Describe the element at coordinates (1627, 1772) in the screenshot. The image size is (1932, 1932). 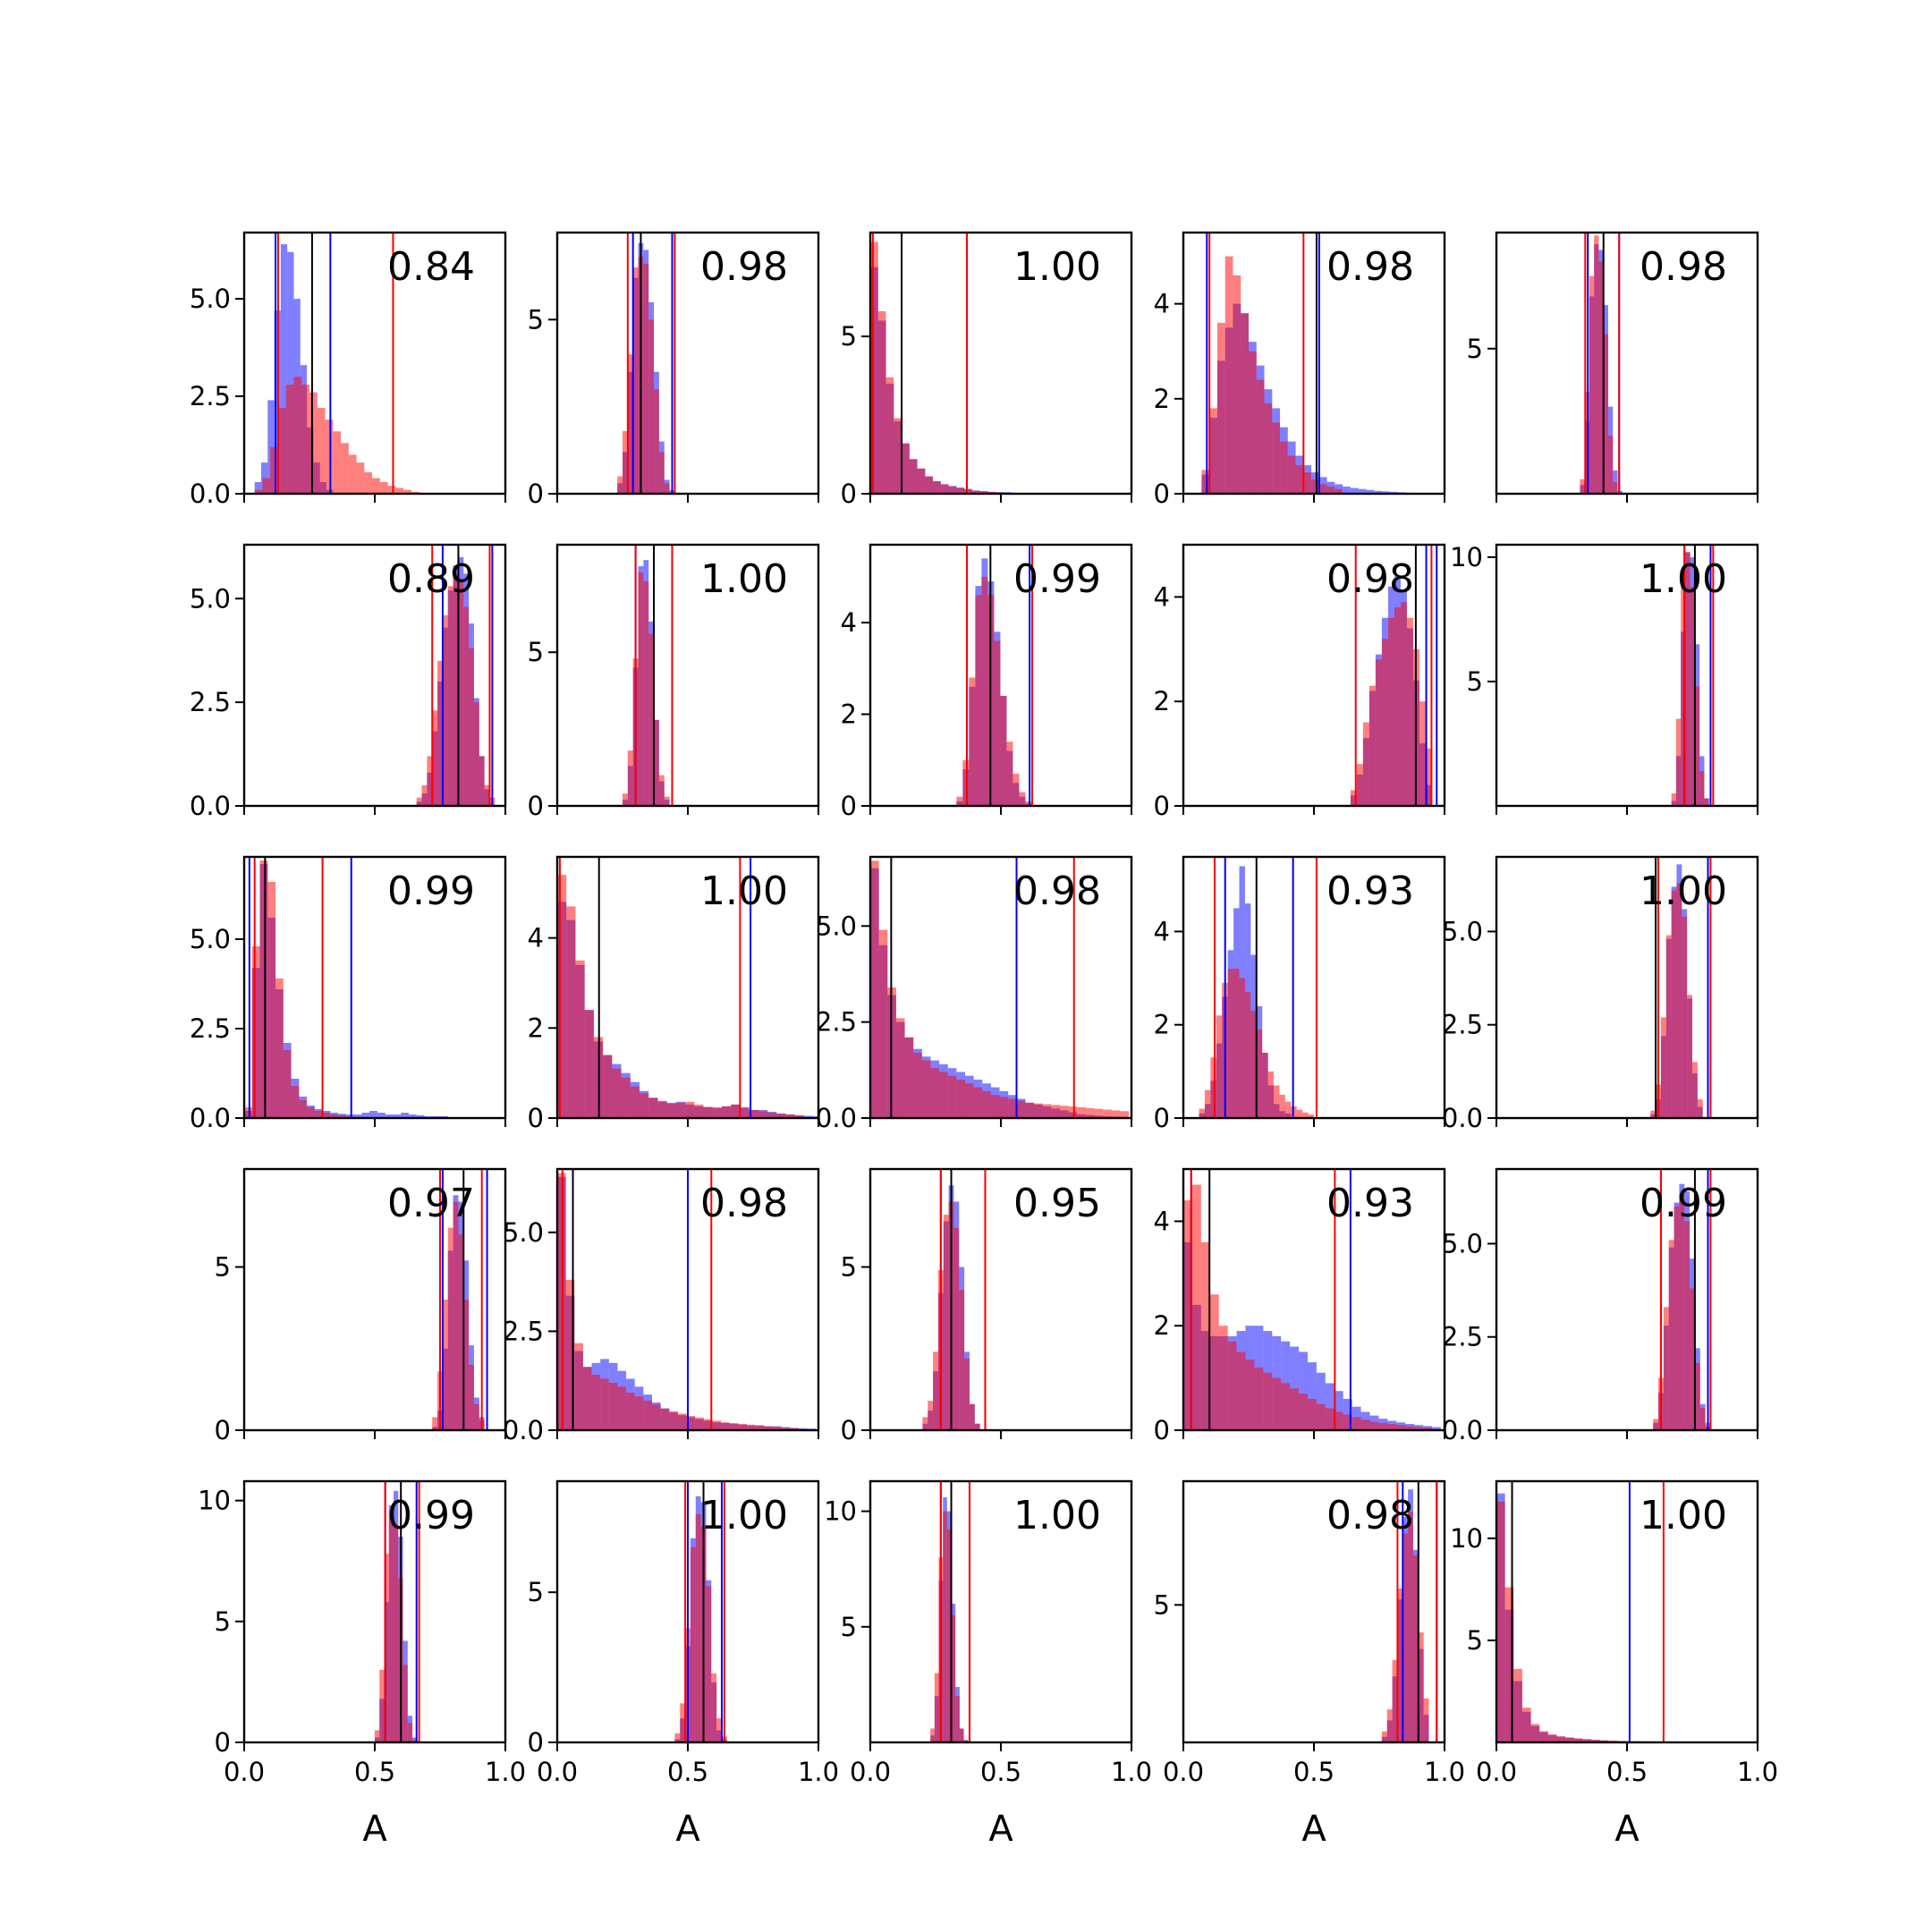
I see `x-tick-label: 0.5` at that location.